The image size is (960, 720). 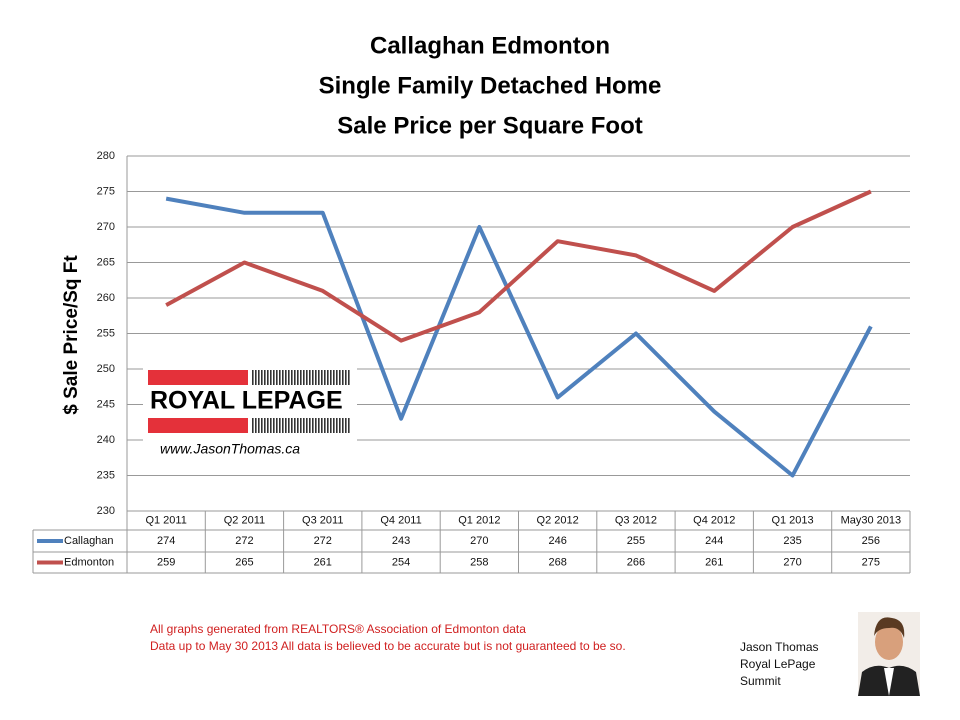 What do you see at coordinates (244, 520) in the screenshot?
I see `x-tick-label: Q2 2011` at bounding box center [244, 520].